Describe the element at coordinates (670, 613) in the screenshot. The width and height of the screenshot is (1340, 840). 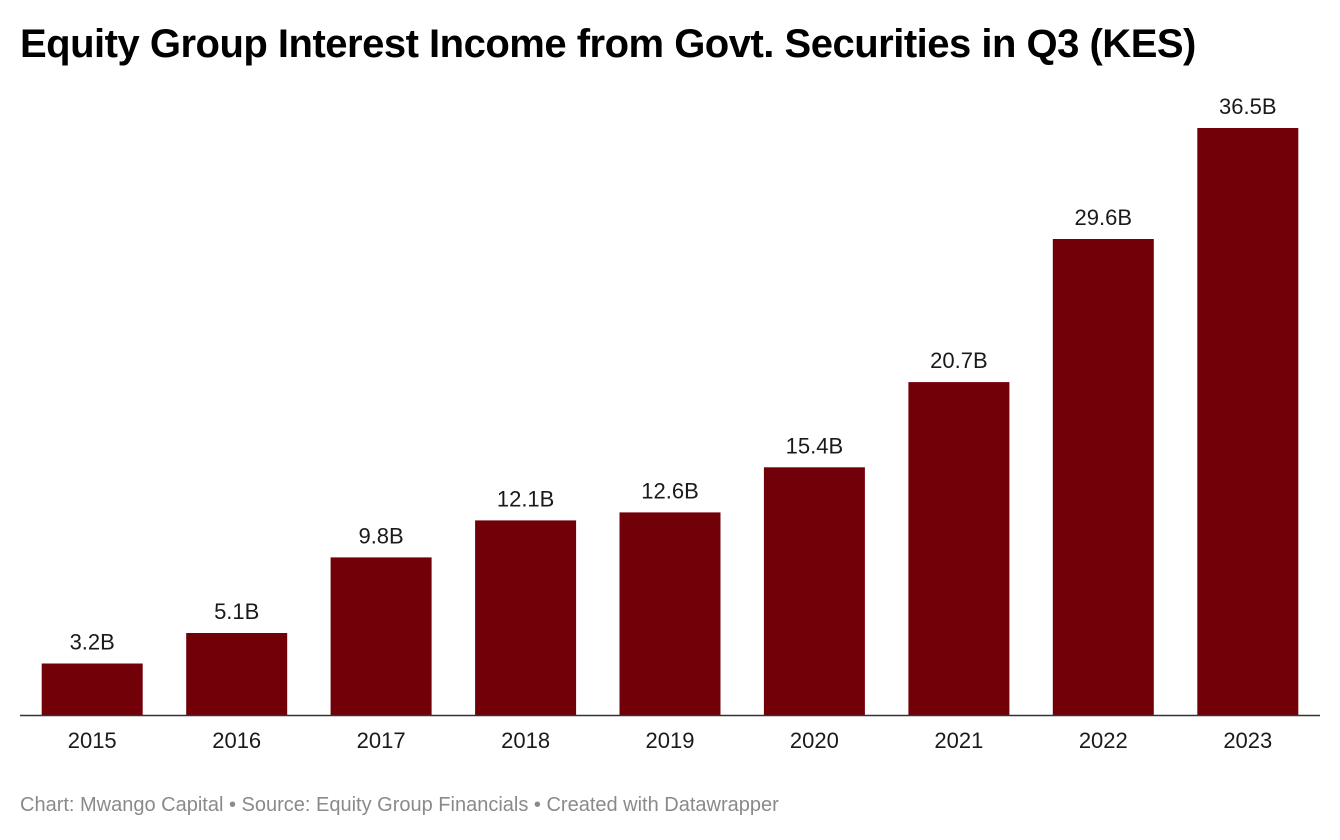
I see `bar-2019` at that location.